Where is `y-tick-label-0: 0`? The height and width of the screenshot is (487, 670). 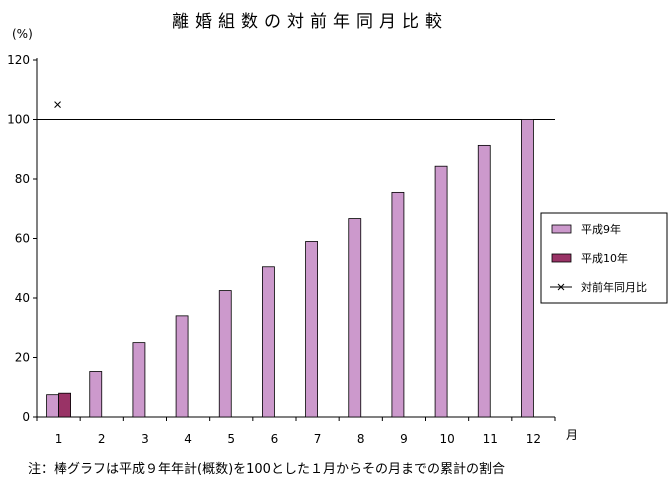 y-tick-label-0: 0 is located at coordinates (26, 417).